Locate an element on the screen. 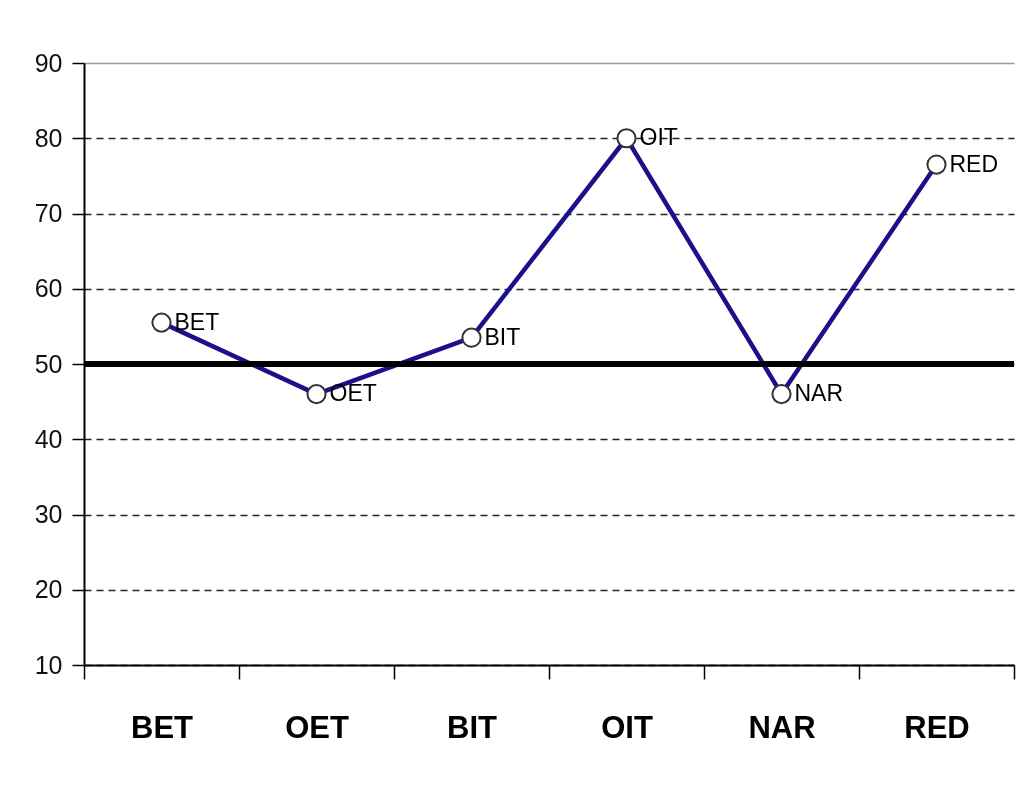 Image resolution: width=1018 pixels, height=795 pixels. y-tick-label: 80 is located at coordinates (48, 137).